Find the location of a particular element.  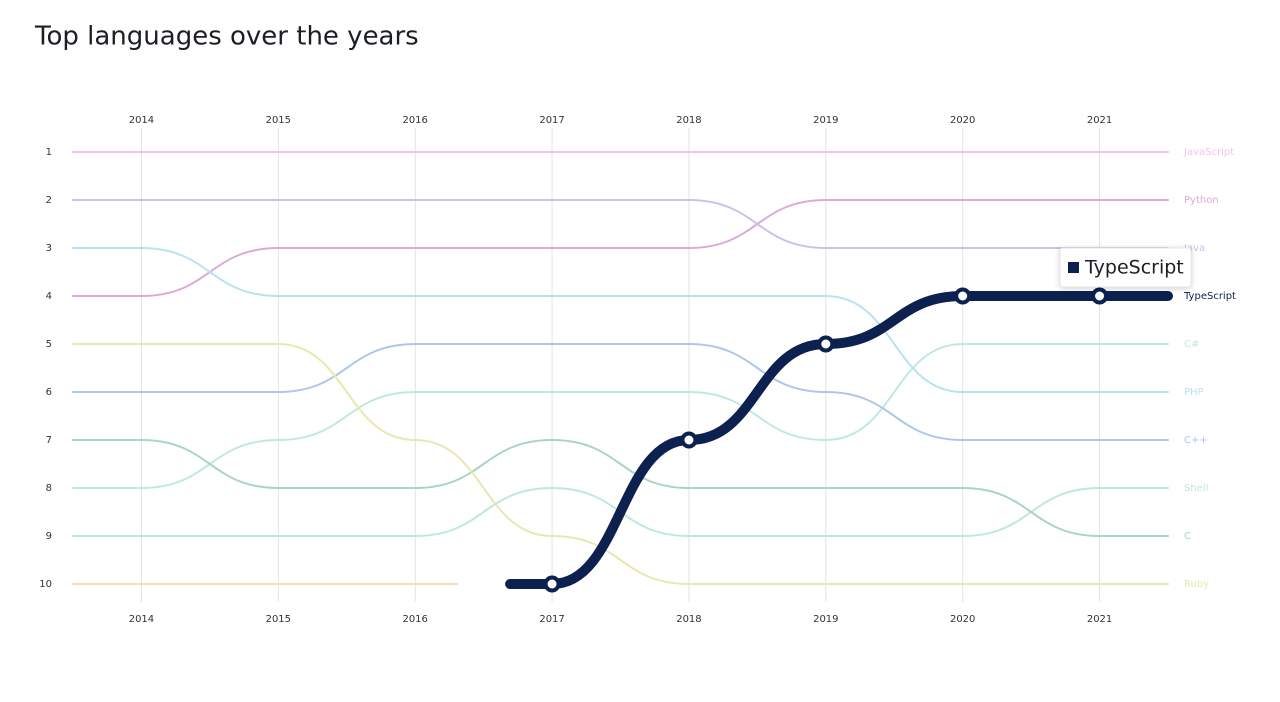

tooltip-text: TypeScript is located at coordinates (1134, 268).